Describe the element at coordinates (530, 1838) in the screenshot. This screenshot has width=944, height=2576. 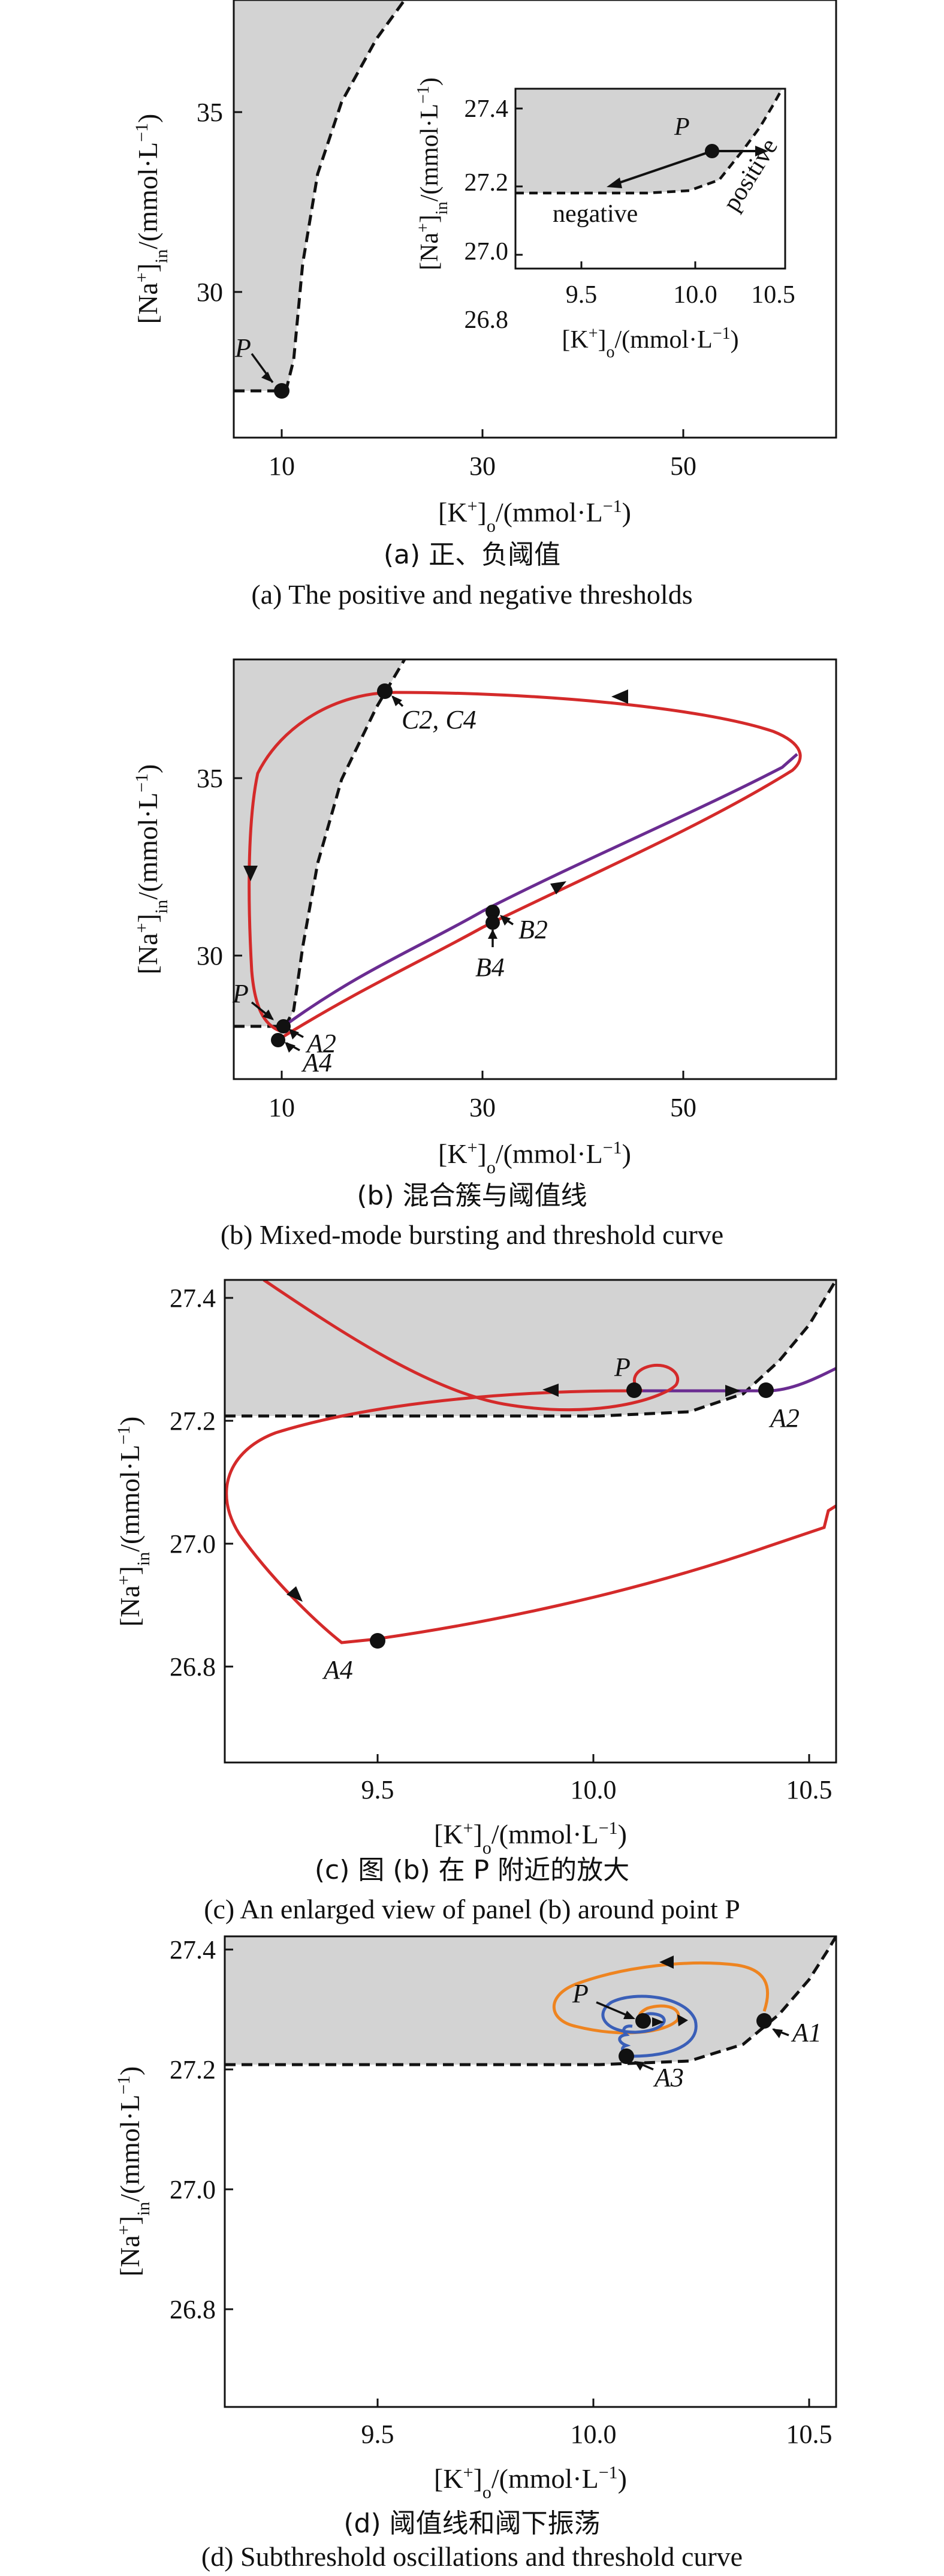
I see `x-axis-label-c: [K+]o/(mmol·L−1)` at that location.